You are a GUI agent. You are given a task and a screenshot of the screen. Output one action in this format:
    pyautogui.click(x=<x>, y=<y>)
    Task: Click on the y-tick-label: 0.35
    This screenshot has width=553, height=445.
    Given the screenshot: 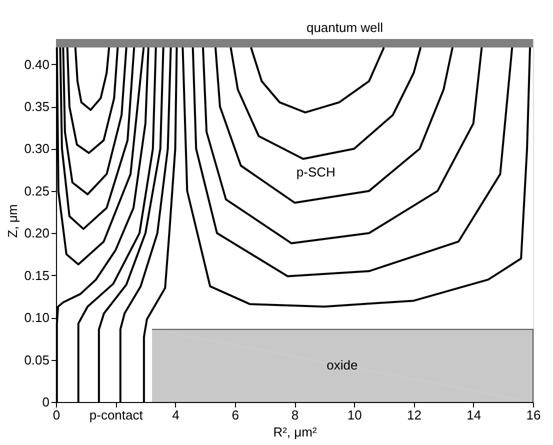 What is the action you would take?
    pyautogui.click(x=37, y=106)
    